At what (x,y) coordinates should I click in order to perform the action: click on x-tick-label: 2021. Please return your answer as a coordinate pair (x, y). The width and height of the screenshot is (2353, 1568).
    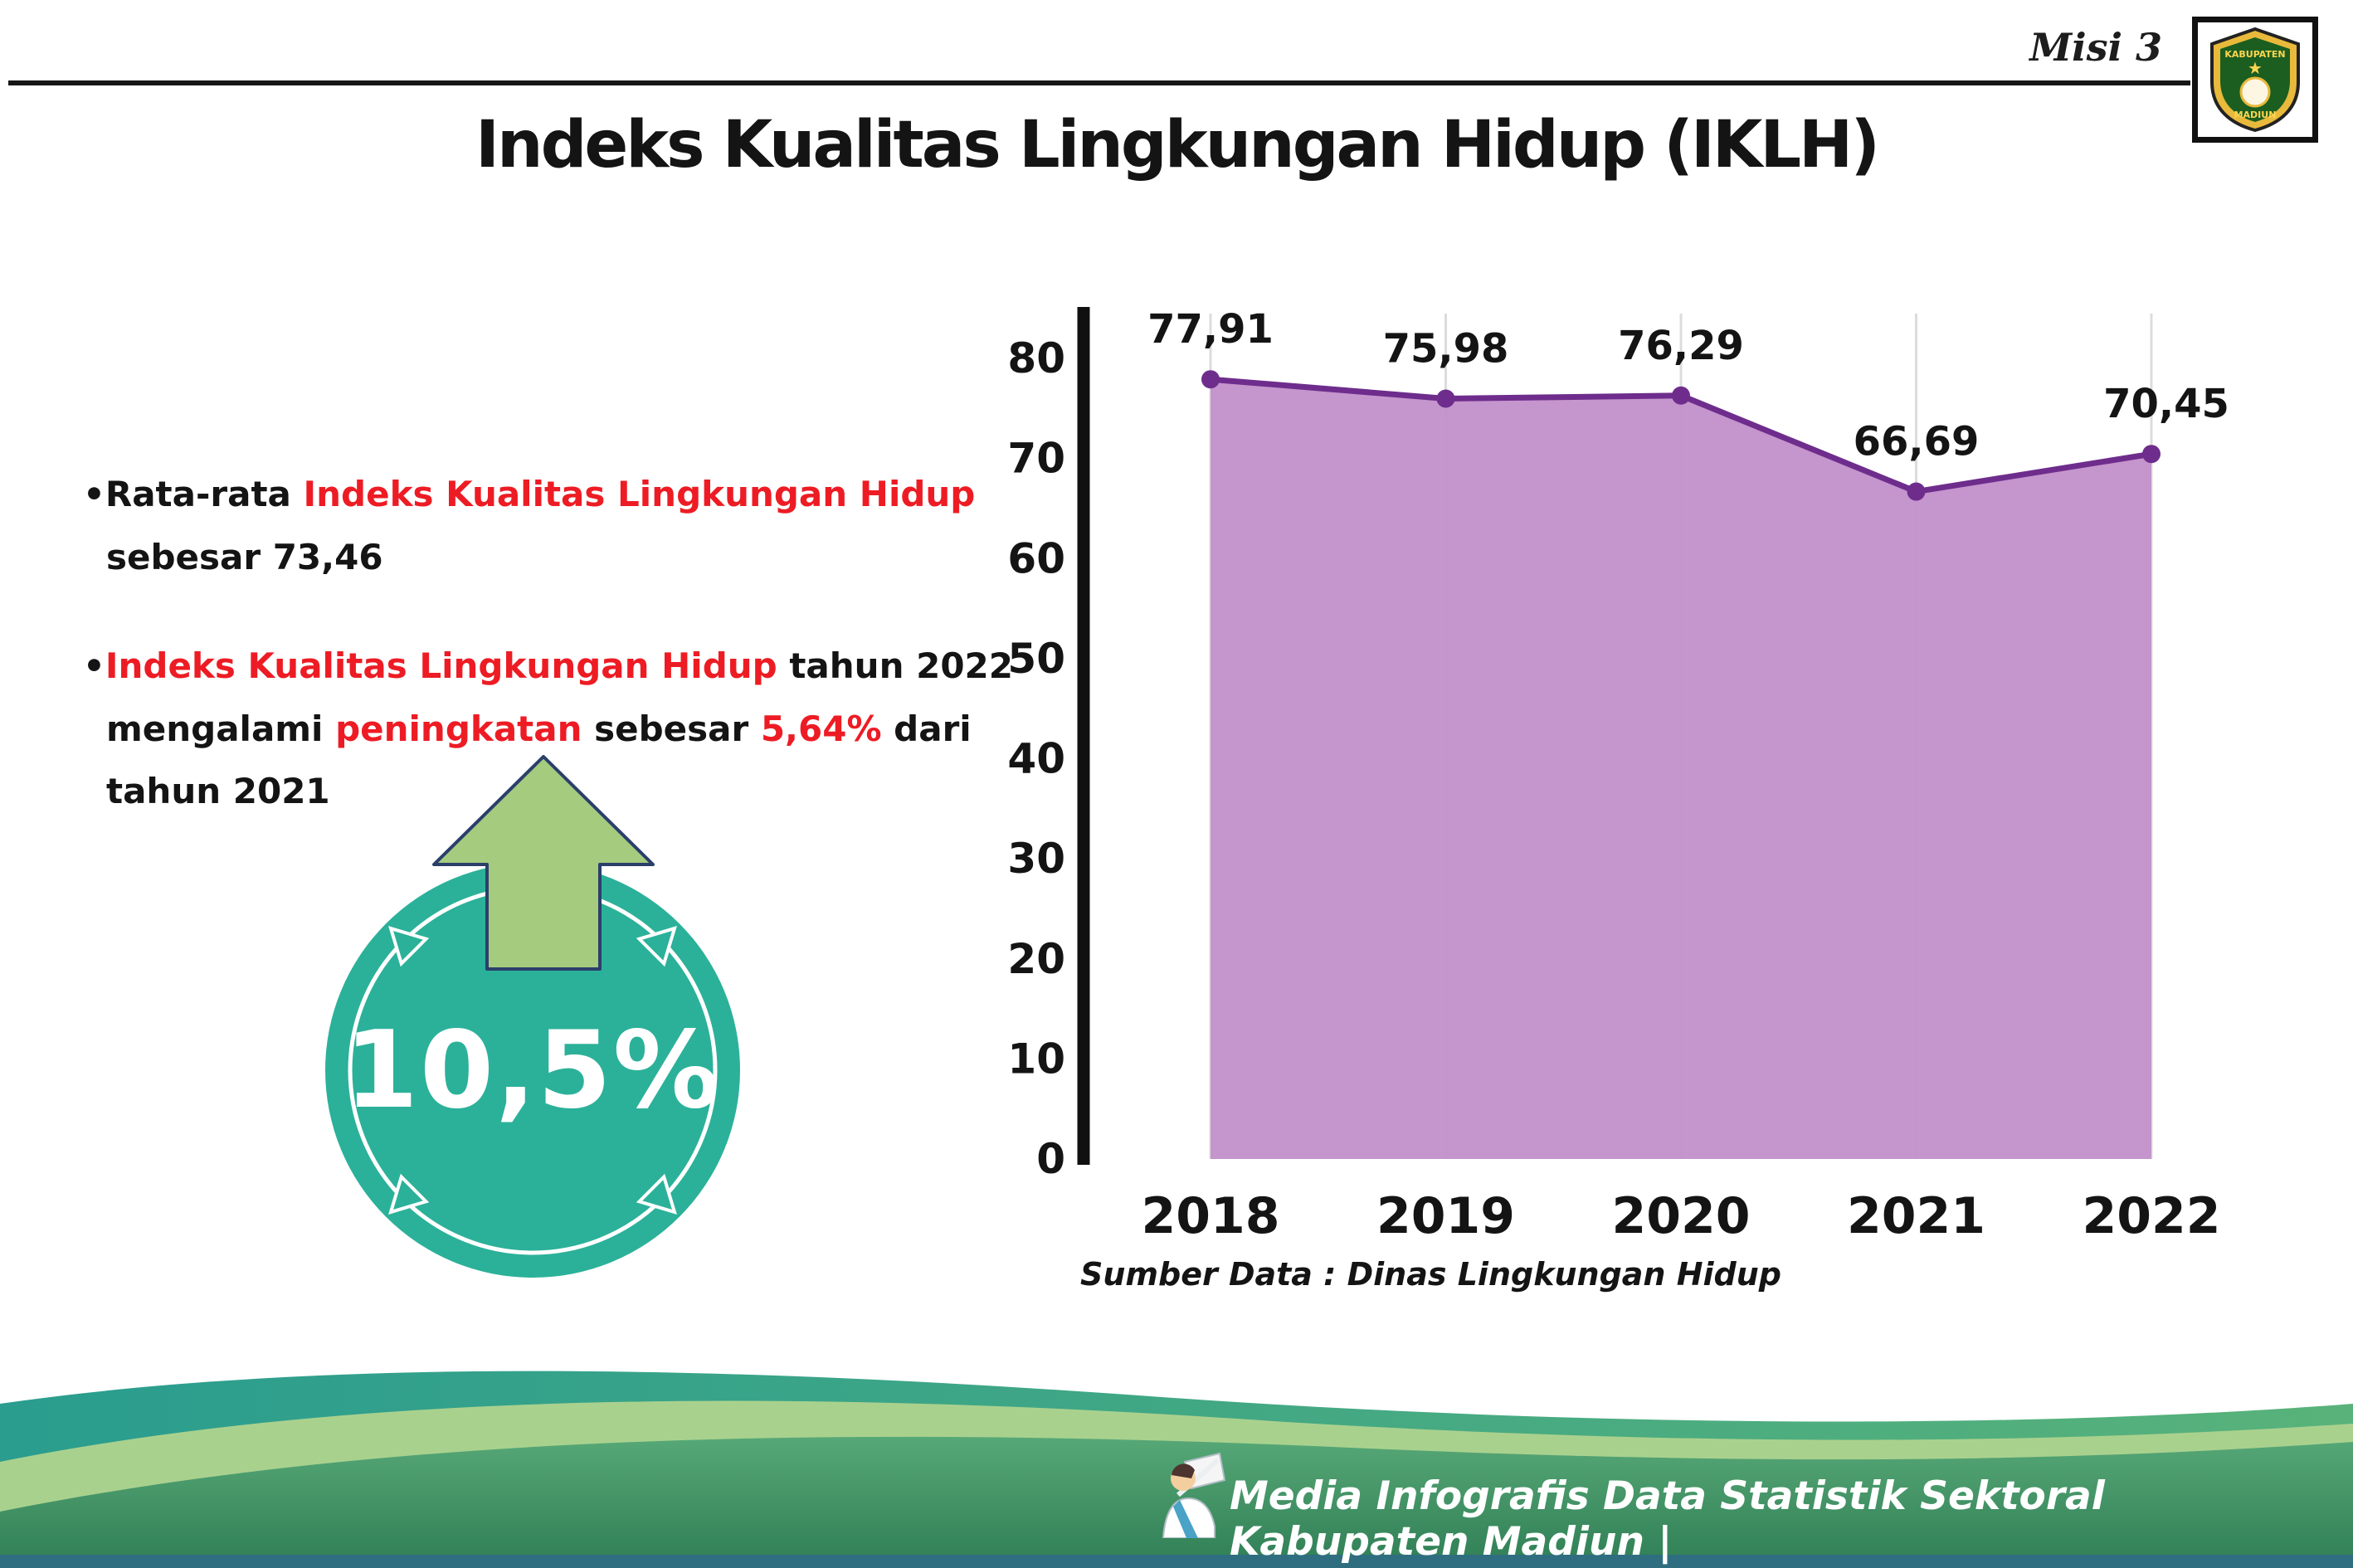
    Looking at the image, I should click on (1916, 1216).